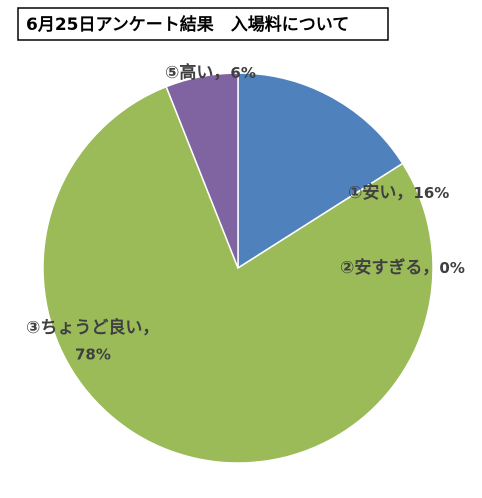 This screenshot has height=498, width=482. I want to click on data-label: ②安すぎる，0%, so click(402, 267).